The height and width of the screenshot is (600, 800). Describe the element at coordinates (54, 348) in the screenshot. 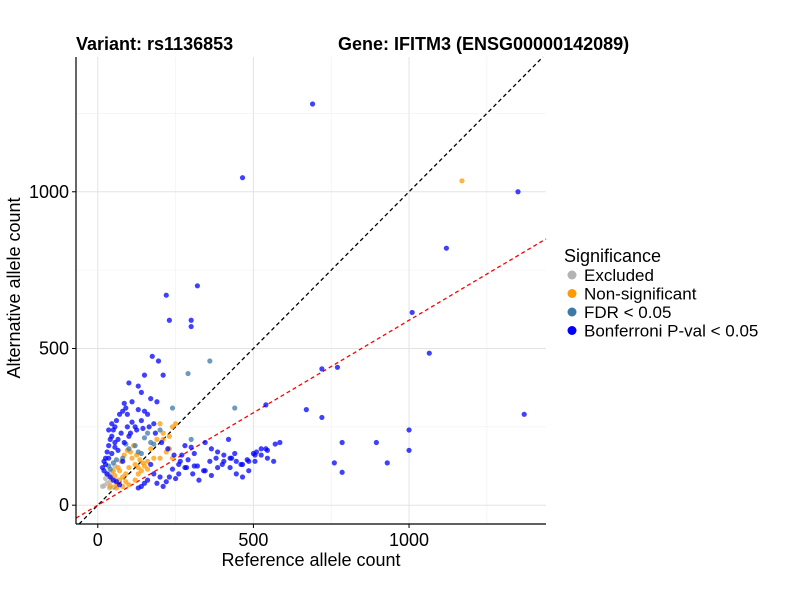

I see `y-tick-label: 500` at that location.